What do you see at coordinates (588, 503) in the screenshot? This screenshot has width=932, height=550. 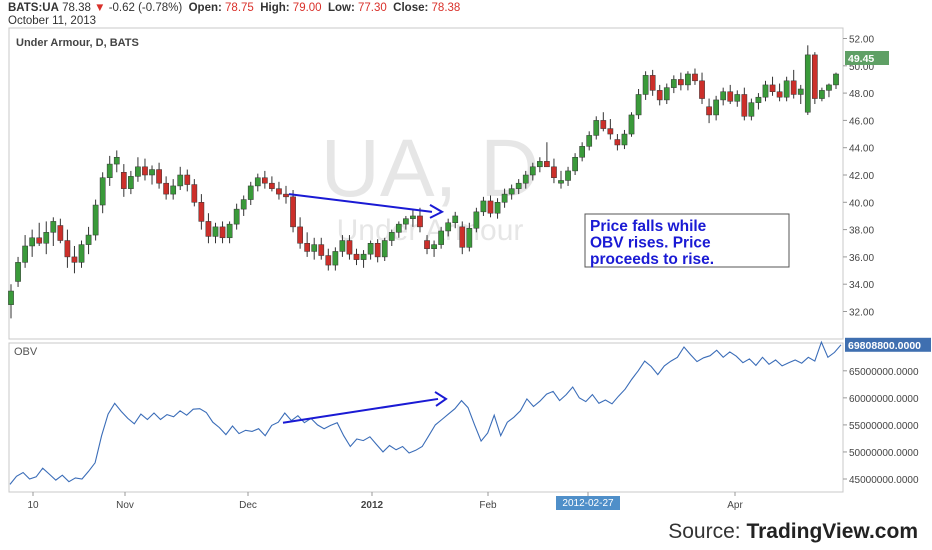 I see `crosshair-date-flag` at bounding box center [588, 503].